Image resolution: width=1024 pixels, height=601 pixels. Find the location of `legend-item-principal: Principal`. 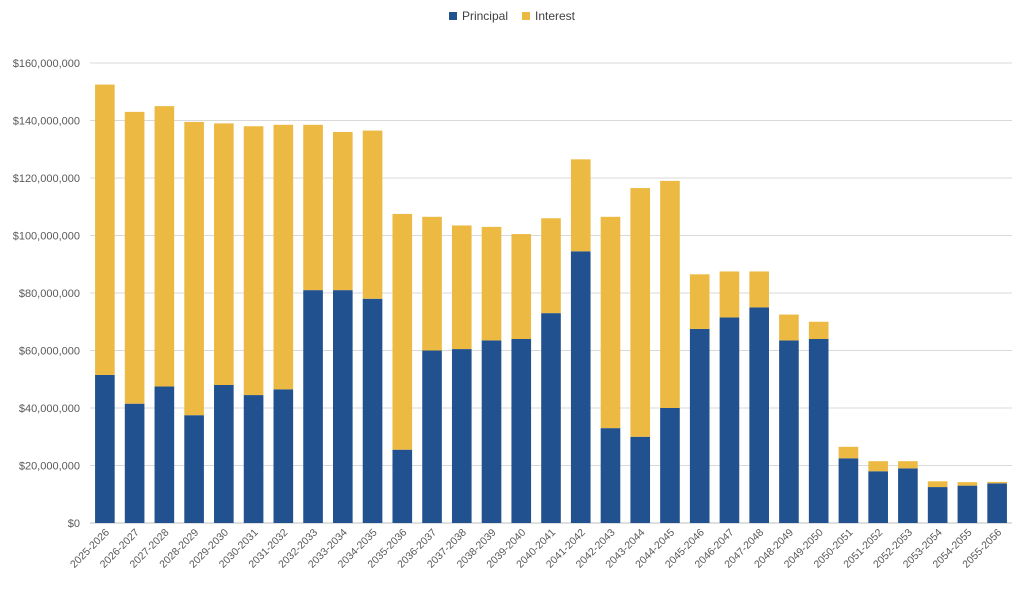

legend-item-principal: Principal is located at coordinates (478, 16).